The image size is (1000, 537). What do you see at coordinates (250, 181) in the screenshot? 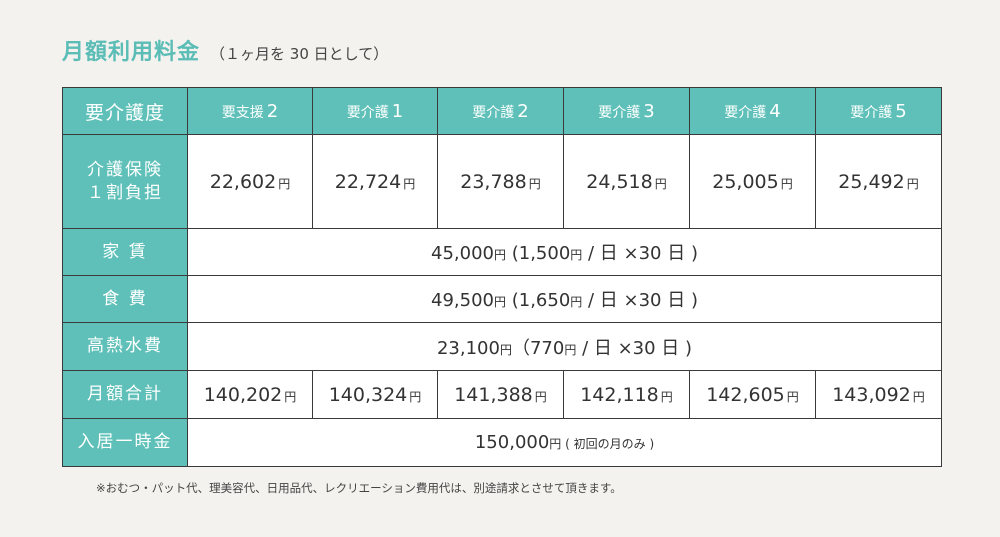
I see `insurance-cell: 22,602 円` at bounding box center [250, 181].